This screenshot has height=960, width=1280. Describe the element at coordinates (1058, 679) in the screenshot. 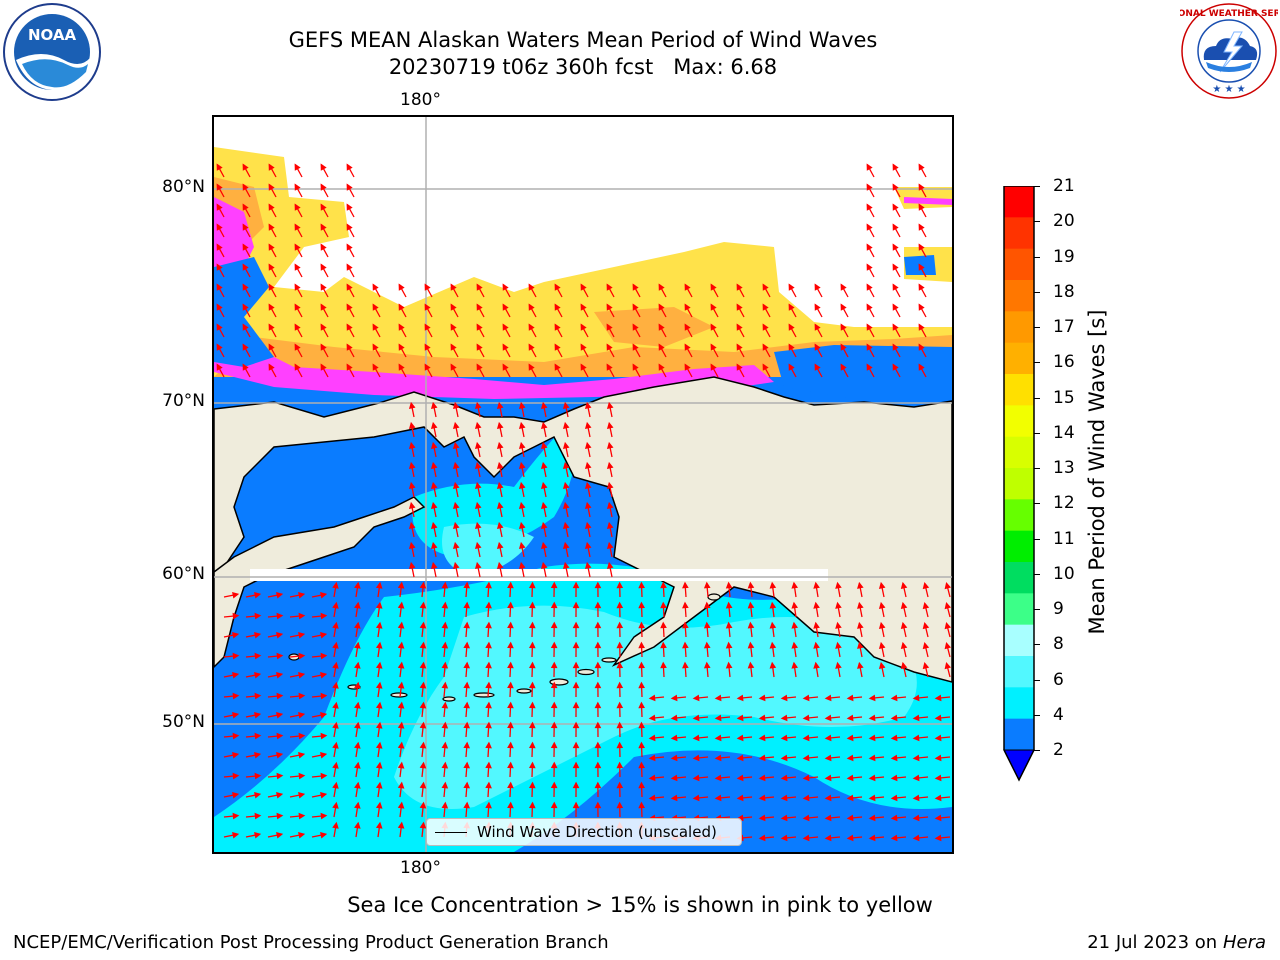

I see `colorbar-tick-label: 6` at that location.